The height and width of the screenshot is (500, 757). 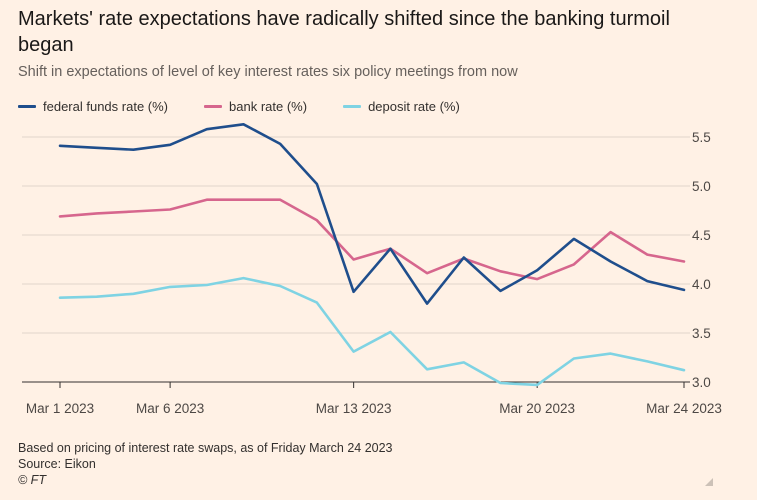 I want to click on legend-label-bank: bank rate (%), so click(x=268, y=106).